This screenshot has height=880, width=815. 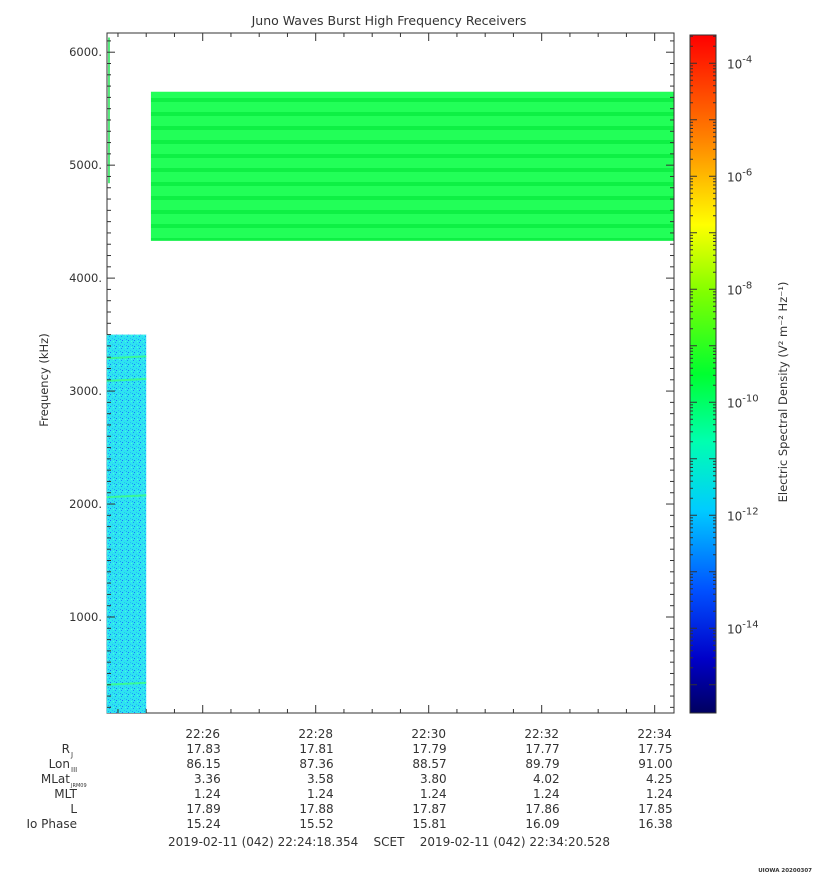 What do you see at coordinates (316, 824) in the screenshot?
I see `ephemeris-value: 15.52` at bounding box center [316, 824].